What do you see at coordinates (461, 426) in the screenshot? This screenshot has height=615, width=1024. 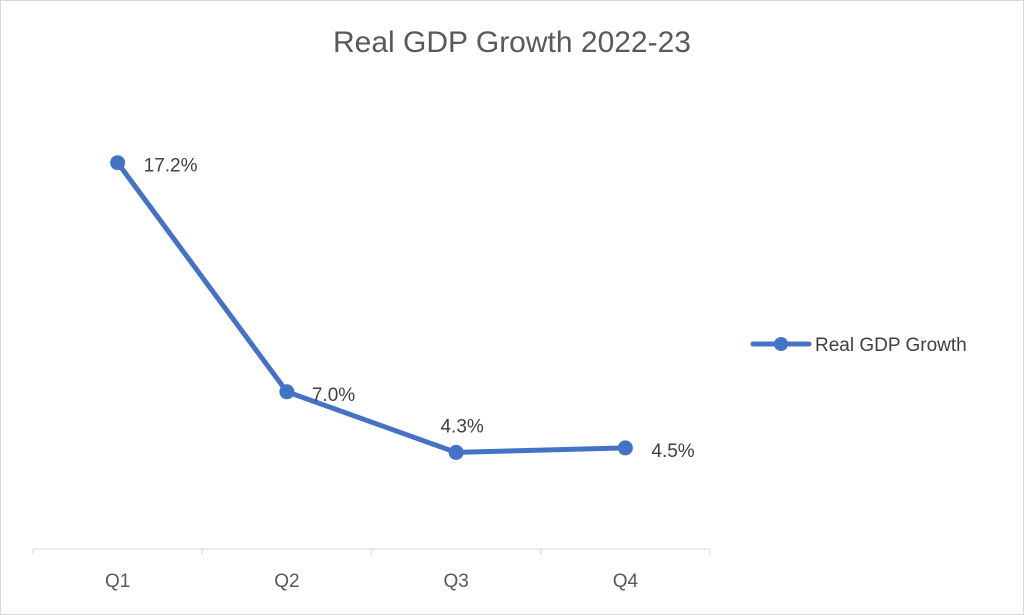 I see `data-label: 4.3%` at bounding box center [461, 426].